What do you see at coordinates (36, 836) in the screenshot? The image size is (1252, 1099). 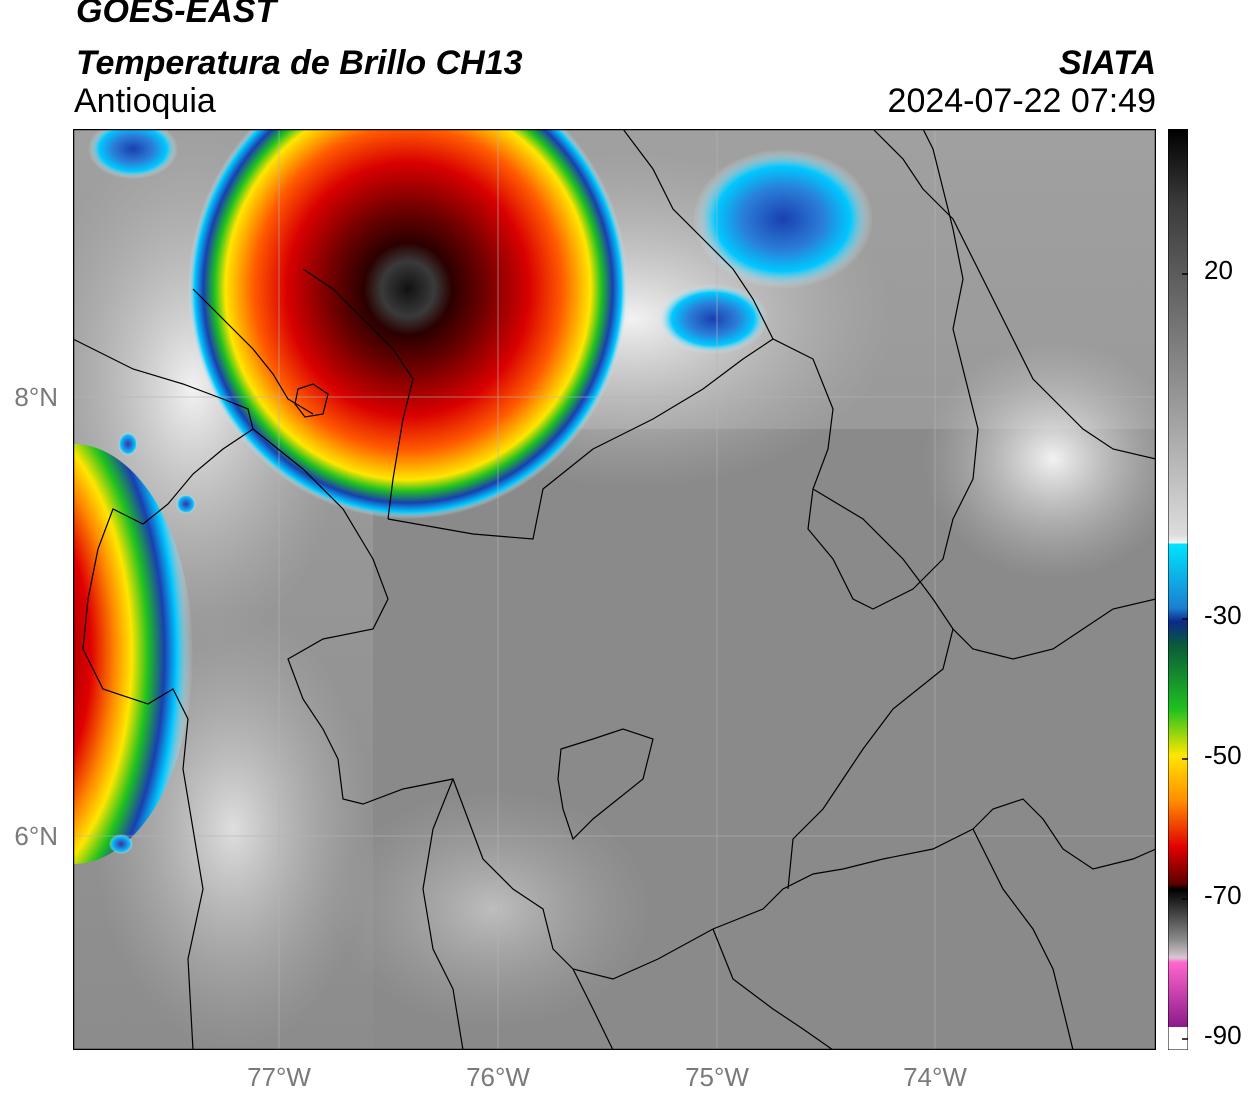 I see `lat-label-6n: 6°N` at bounding box center [36, 836].